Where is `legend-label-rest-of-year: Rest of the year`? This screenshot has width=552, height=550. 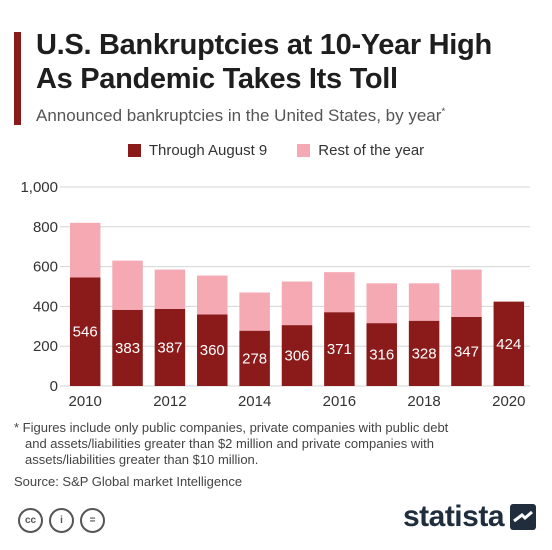
legend-label-rest-of-year: Rest of the year is located at coordinates (371, 150).